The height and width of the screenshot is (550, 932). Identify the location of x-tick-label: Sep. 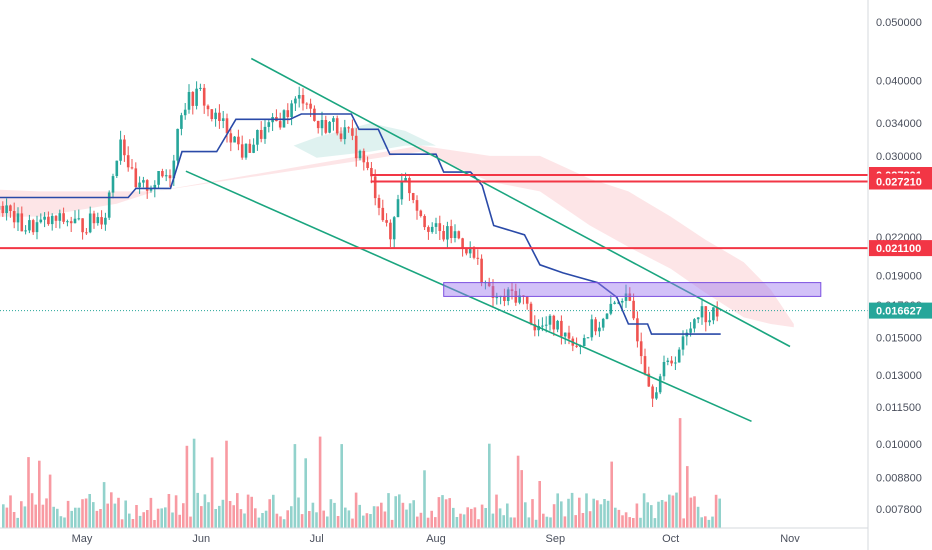
(556, 539).